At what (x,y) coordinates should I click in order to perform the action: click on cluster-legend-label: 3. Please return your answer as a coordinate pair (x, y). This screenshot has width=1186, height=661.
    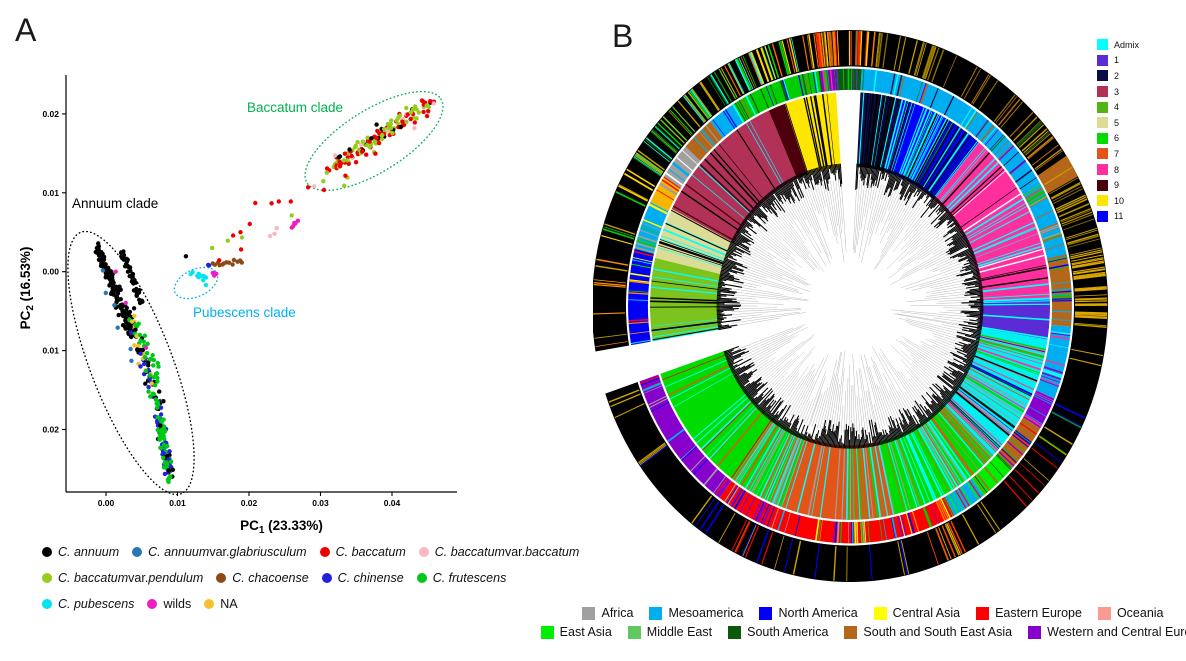
    Looking at the image, I should click on (1117, 91).